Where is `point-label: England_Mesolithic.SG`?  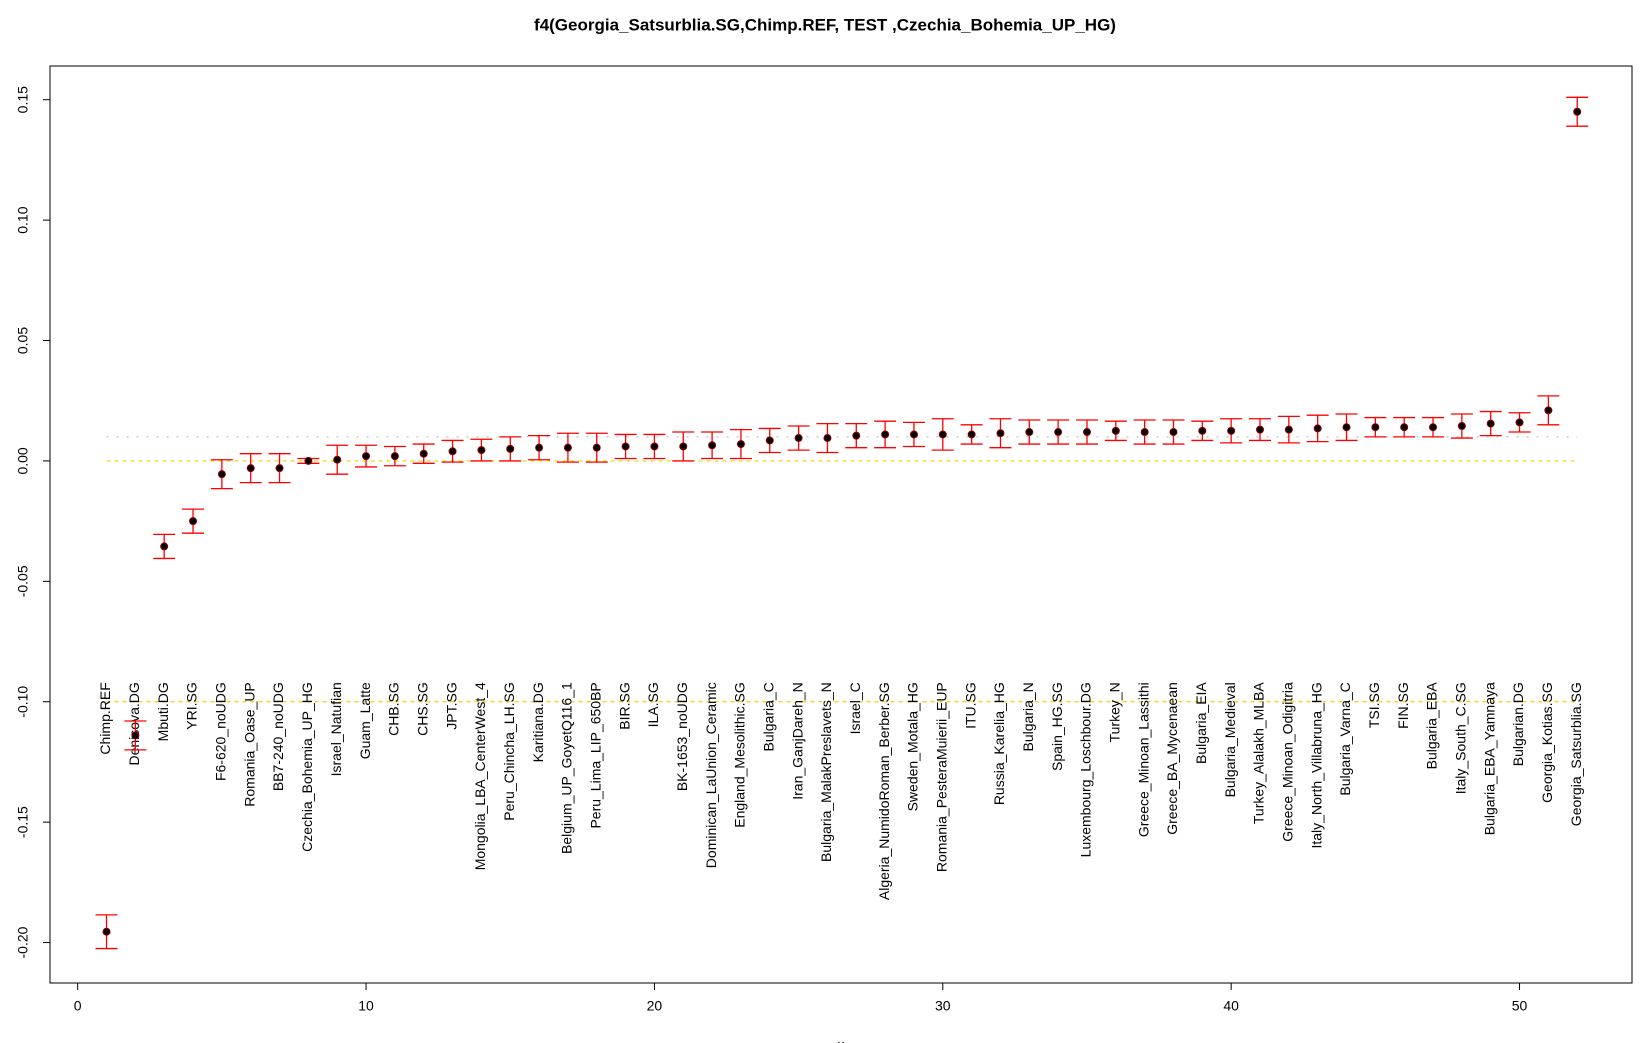 point-label: England_Mesolithic.SG is located at coordinates (740, 755).